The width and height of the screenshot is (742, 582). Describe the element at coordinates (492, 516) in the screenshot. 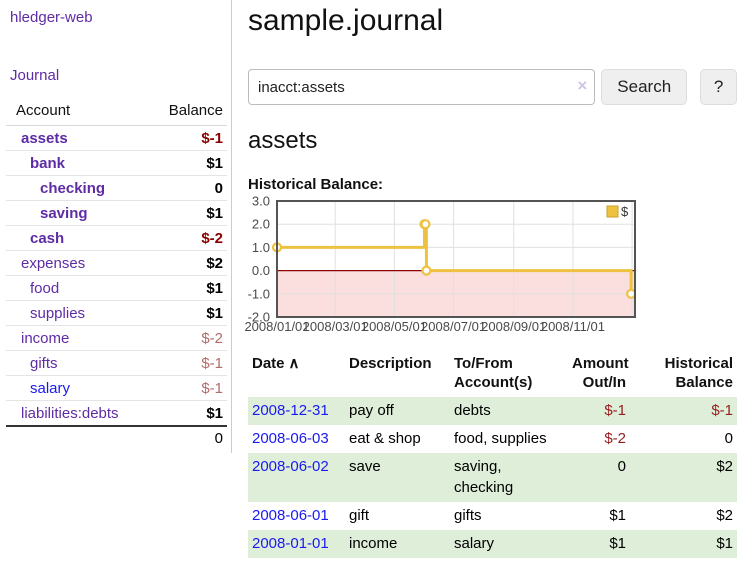

I see `transaction-row: 2008-06-01 gift gifts $1 $2` at that location.